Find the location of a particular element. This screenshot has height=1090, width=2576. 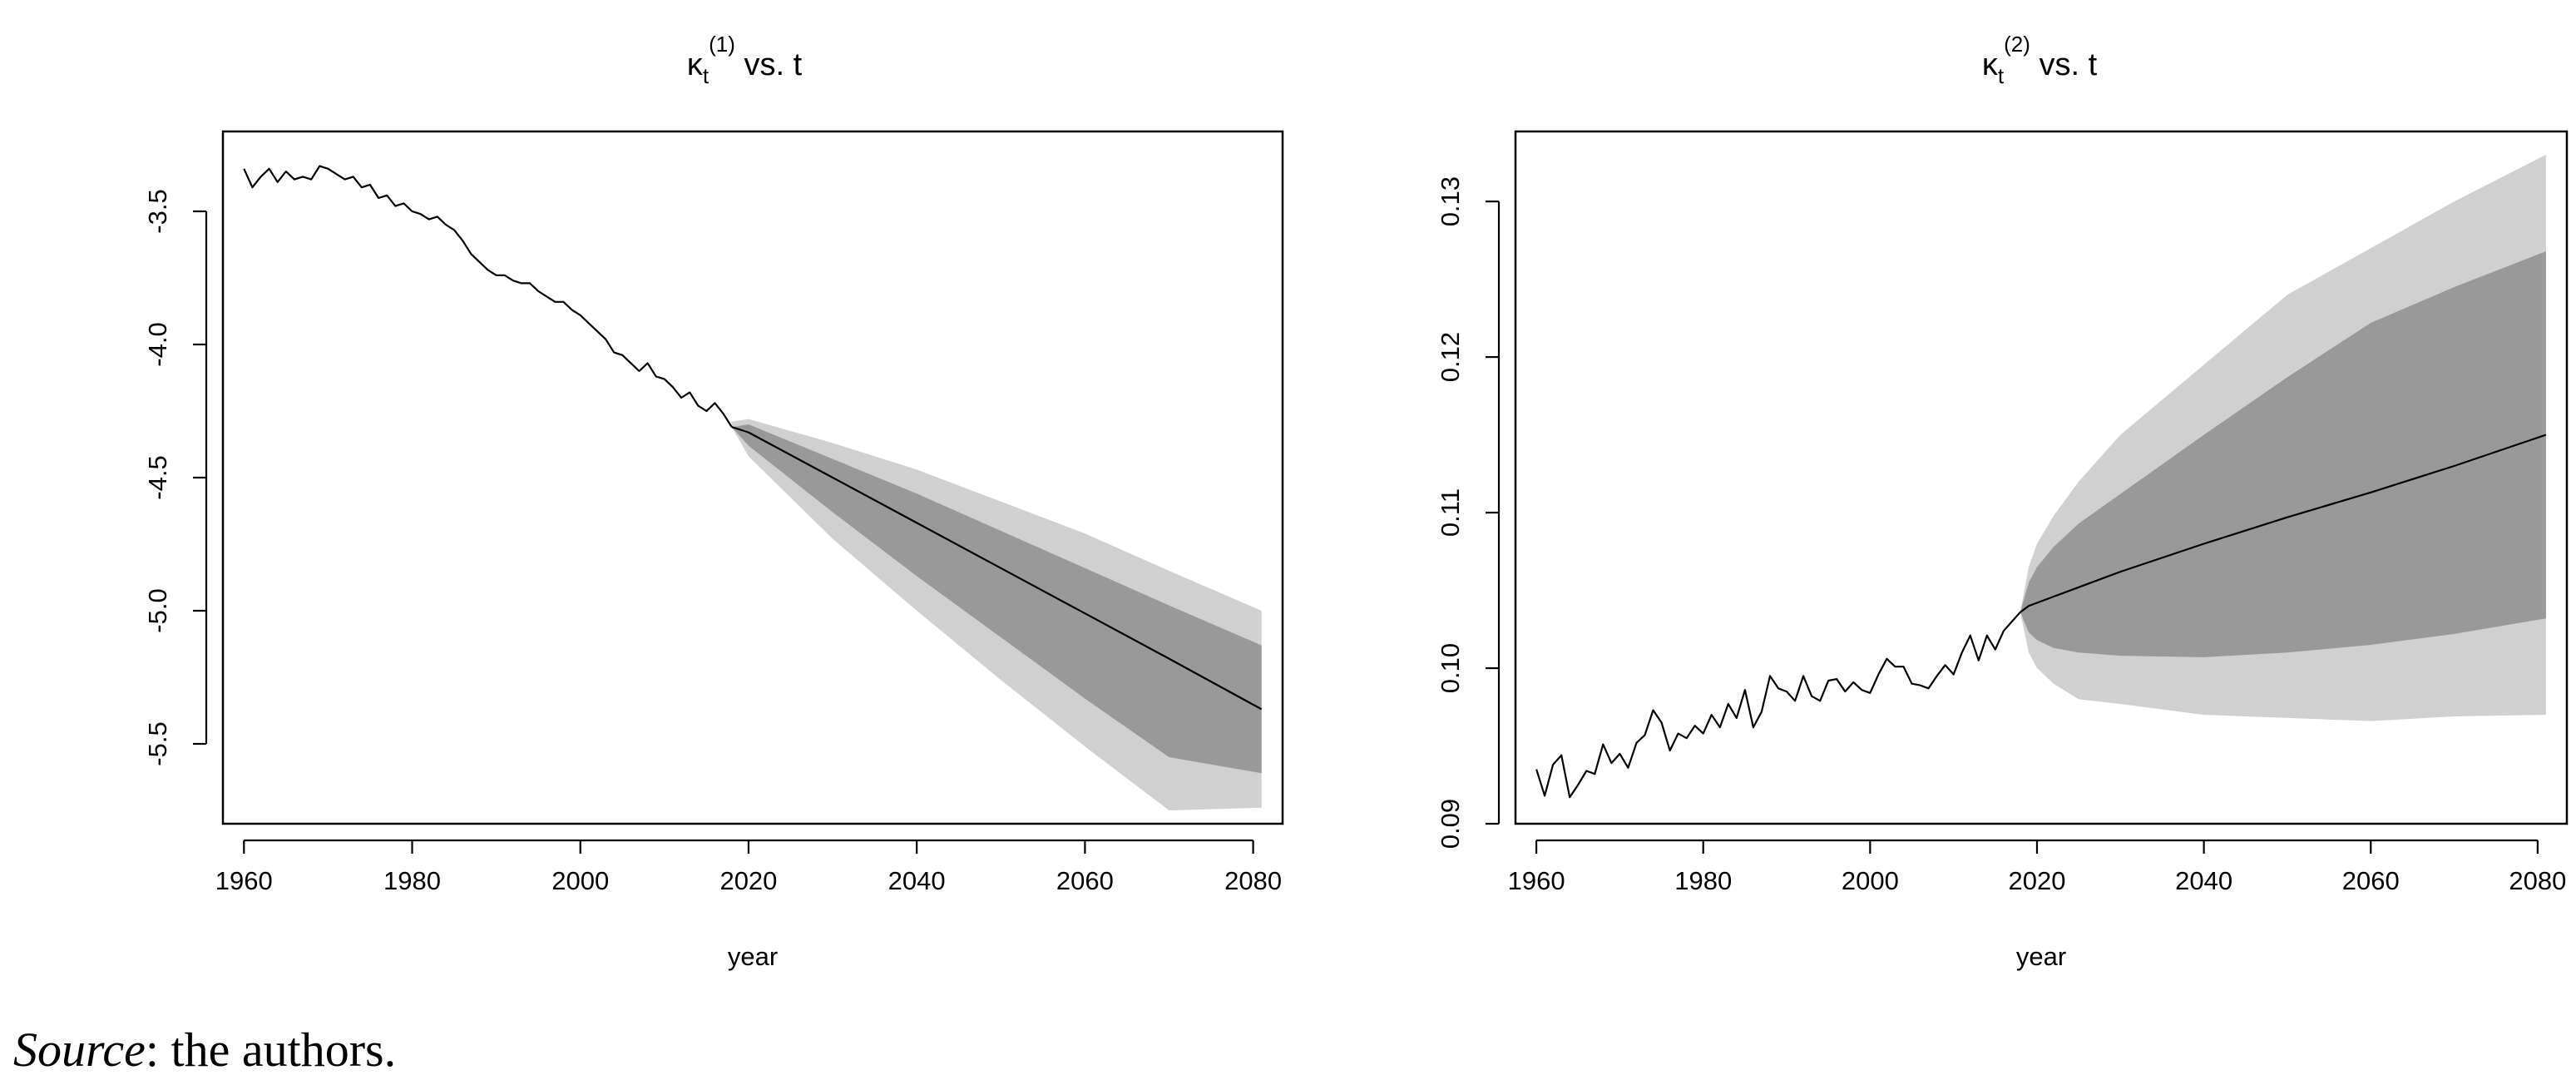

y-tick-label: 0.10 is located at coordinates (1450, 668).